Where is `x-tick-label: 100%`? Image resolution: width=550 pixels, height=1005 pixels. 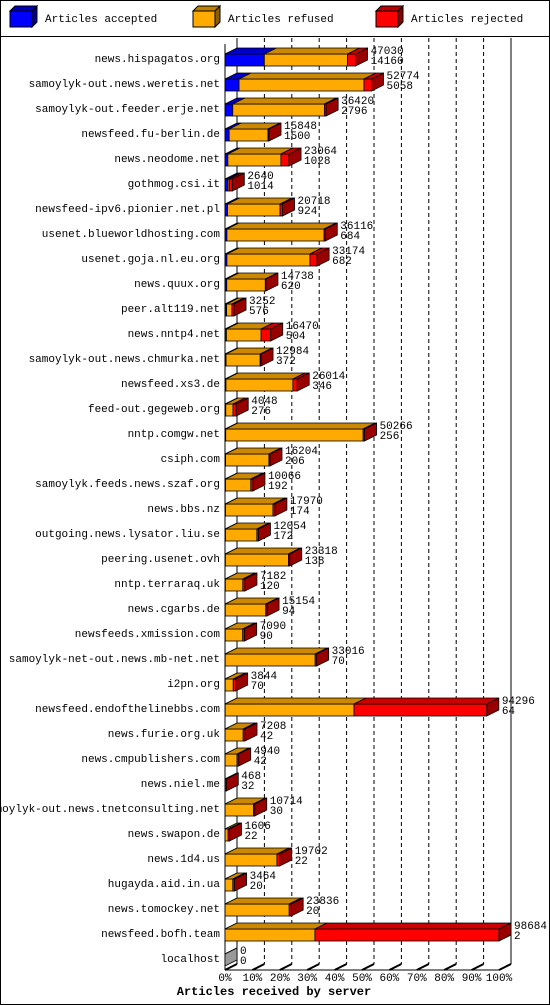 x-tick-label: 100% is located at coordinates (499, 979).